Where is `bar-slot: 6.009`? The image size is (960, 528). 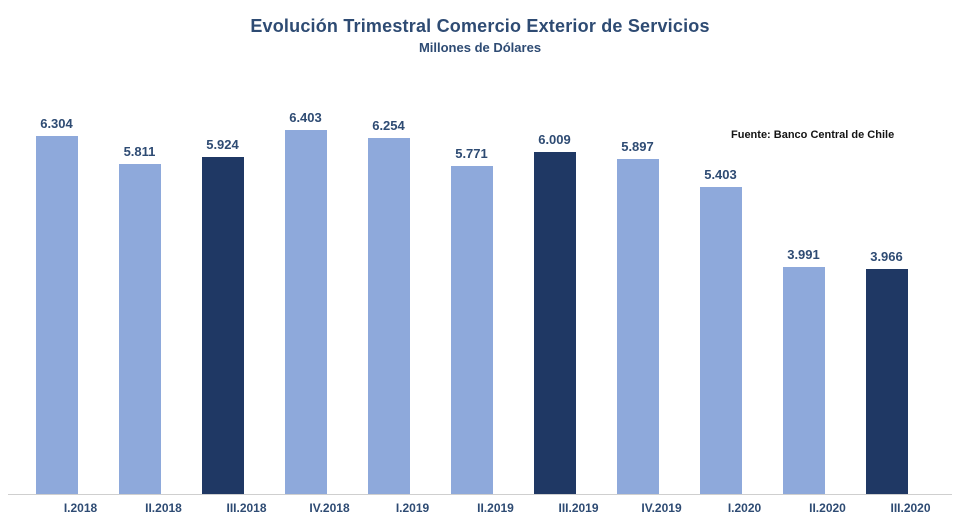 bar-slot: 6.009 is located at coordinates (554, 313).